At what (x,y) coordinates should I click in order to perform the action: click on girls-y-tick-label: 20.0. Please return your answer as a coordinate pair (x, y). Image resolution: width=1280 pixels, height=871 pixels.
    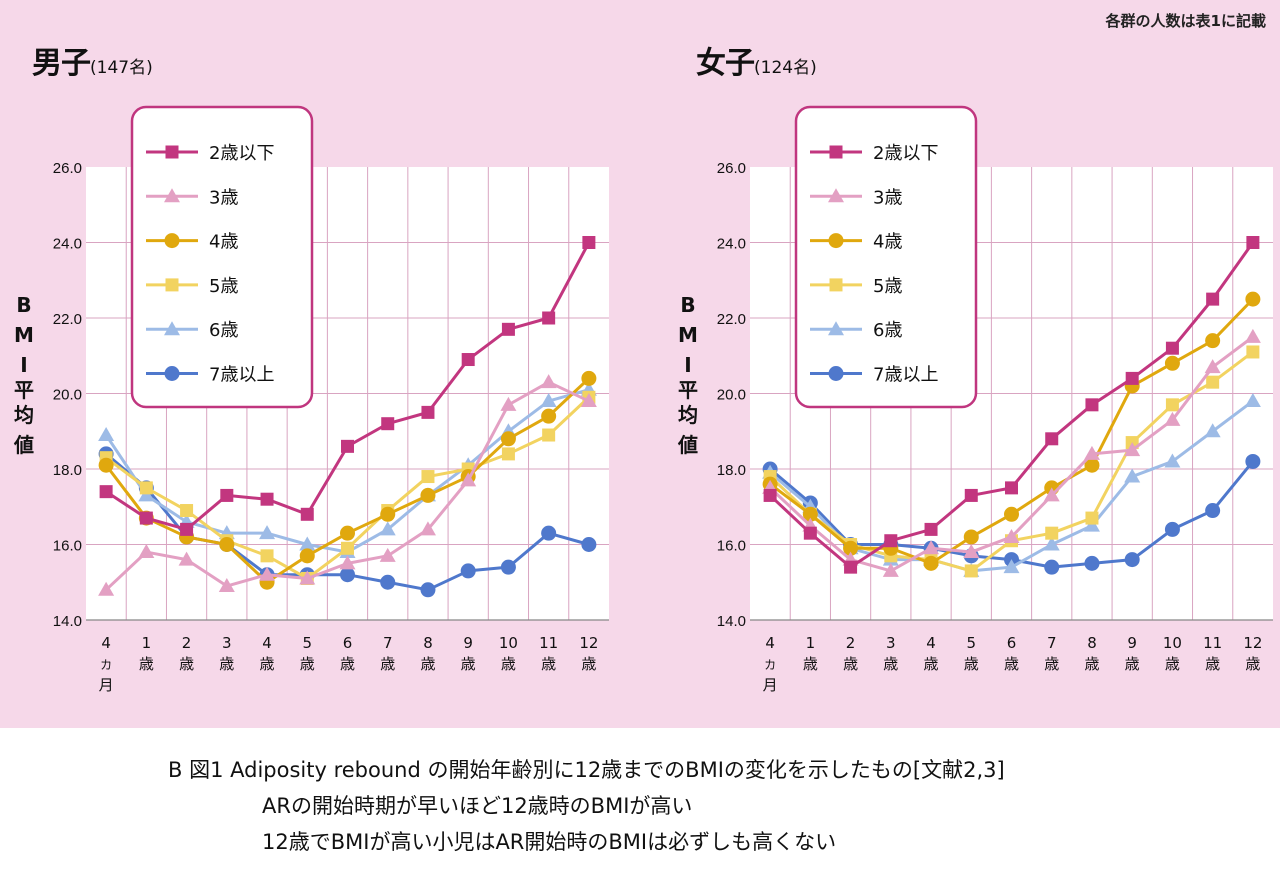
    Looking at the image, I should click on (731, 395).